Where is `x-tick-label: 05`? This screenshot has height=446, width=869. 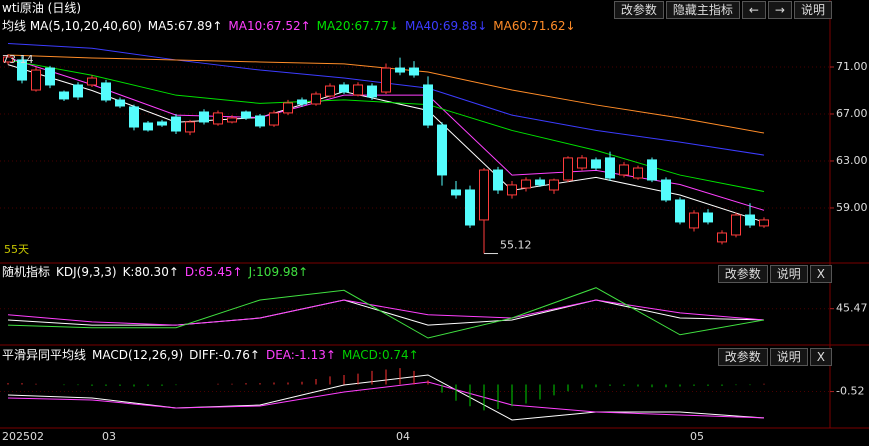
x-tick-label: 05 is located at coordinates (697, 436).